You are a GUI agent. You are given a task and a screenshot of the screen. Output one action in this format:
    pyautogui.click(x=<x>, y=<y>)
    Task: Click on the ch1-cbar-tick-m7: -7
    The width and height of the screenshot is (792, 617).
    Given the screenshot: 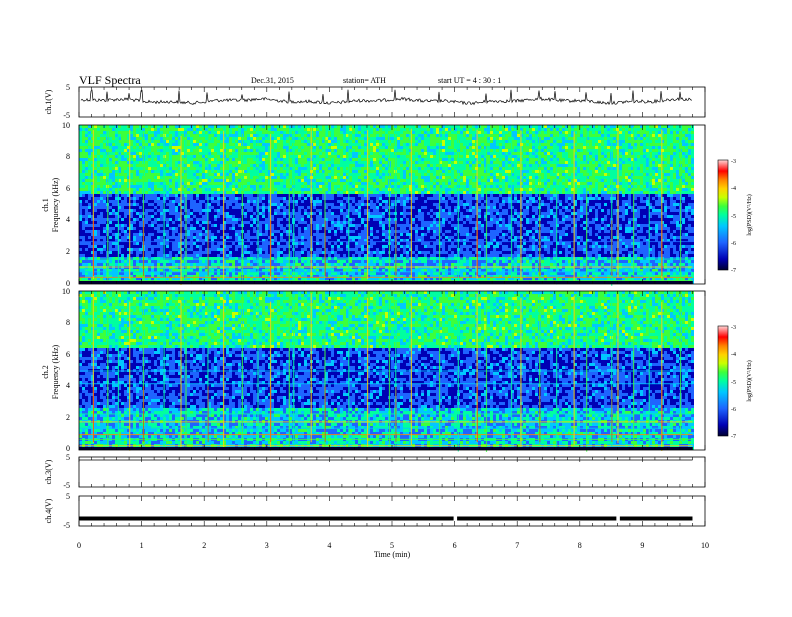 What is the action you would take?
    pyautogui.click(x=733, y=271)
    